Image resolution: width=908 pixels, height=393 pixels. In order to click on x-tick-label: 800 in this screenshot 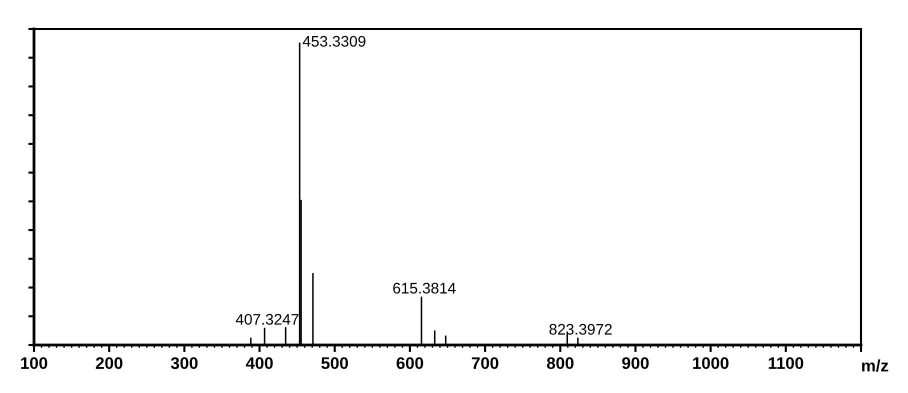, I will do `click(560, 363)`.